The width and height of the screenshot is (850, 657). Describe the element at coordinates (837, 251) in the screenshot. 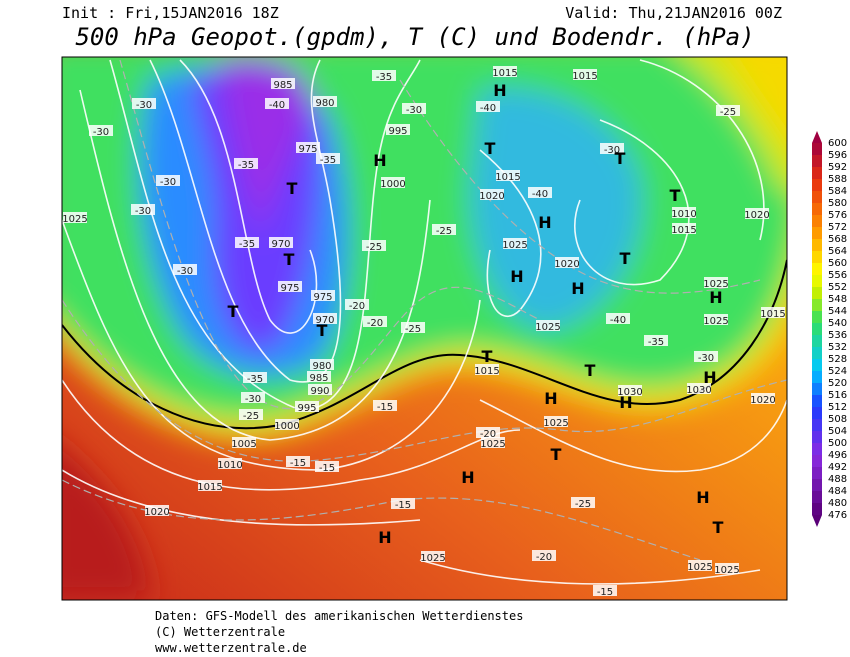

I see `colorbar-label: 564` at that location.